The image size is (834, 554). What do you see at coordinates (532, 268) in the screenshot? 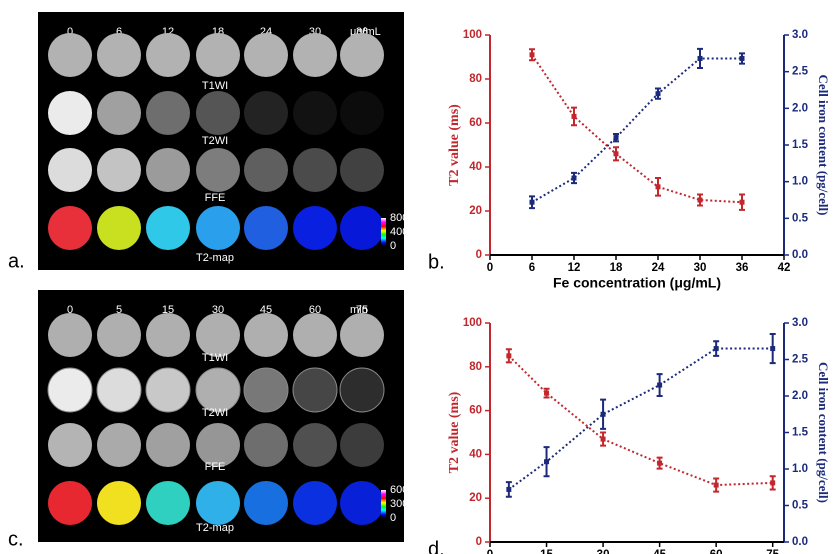
I see `x-tick-label: 6` at bounding box center [532, 268].